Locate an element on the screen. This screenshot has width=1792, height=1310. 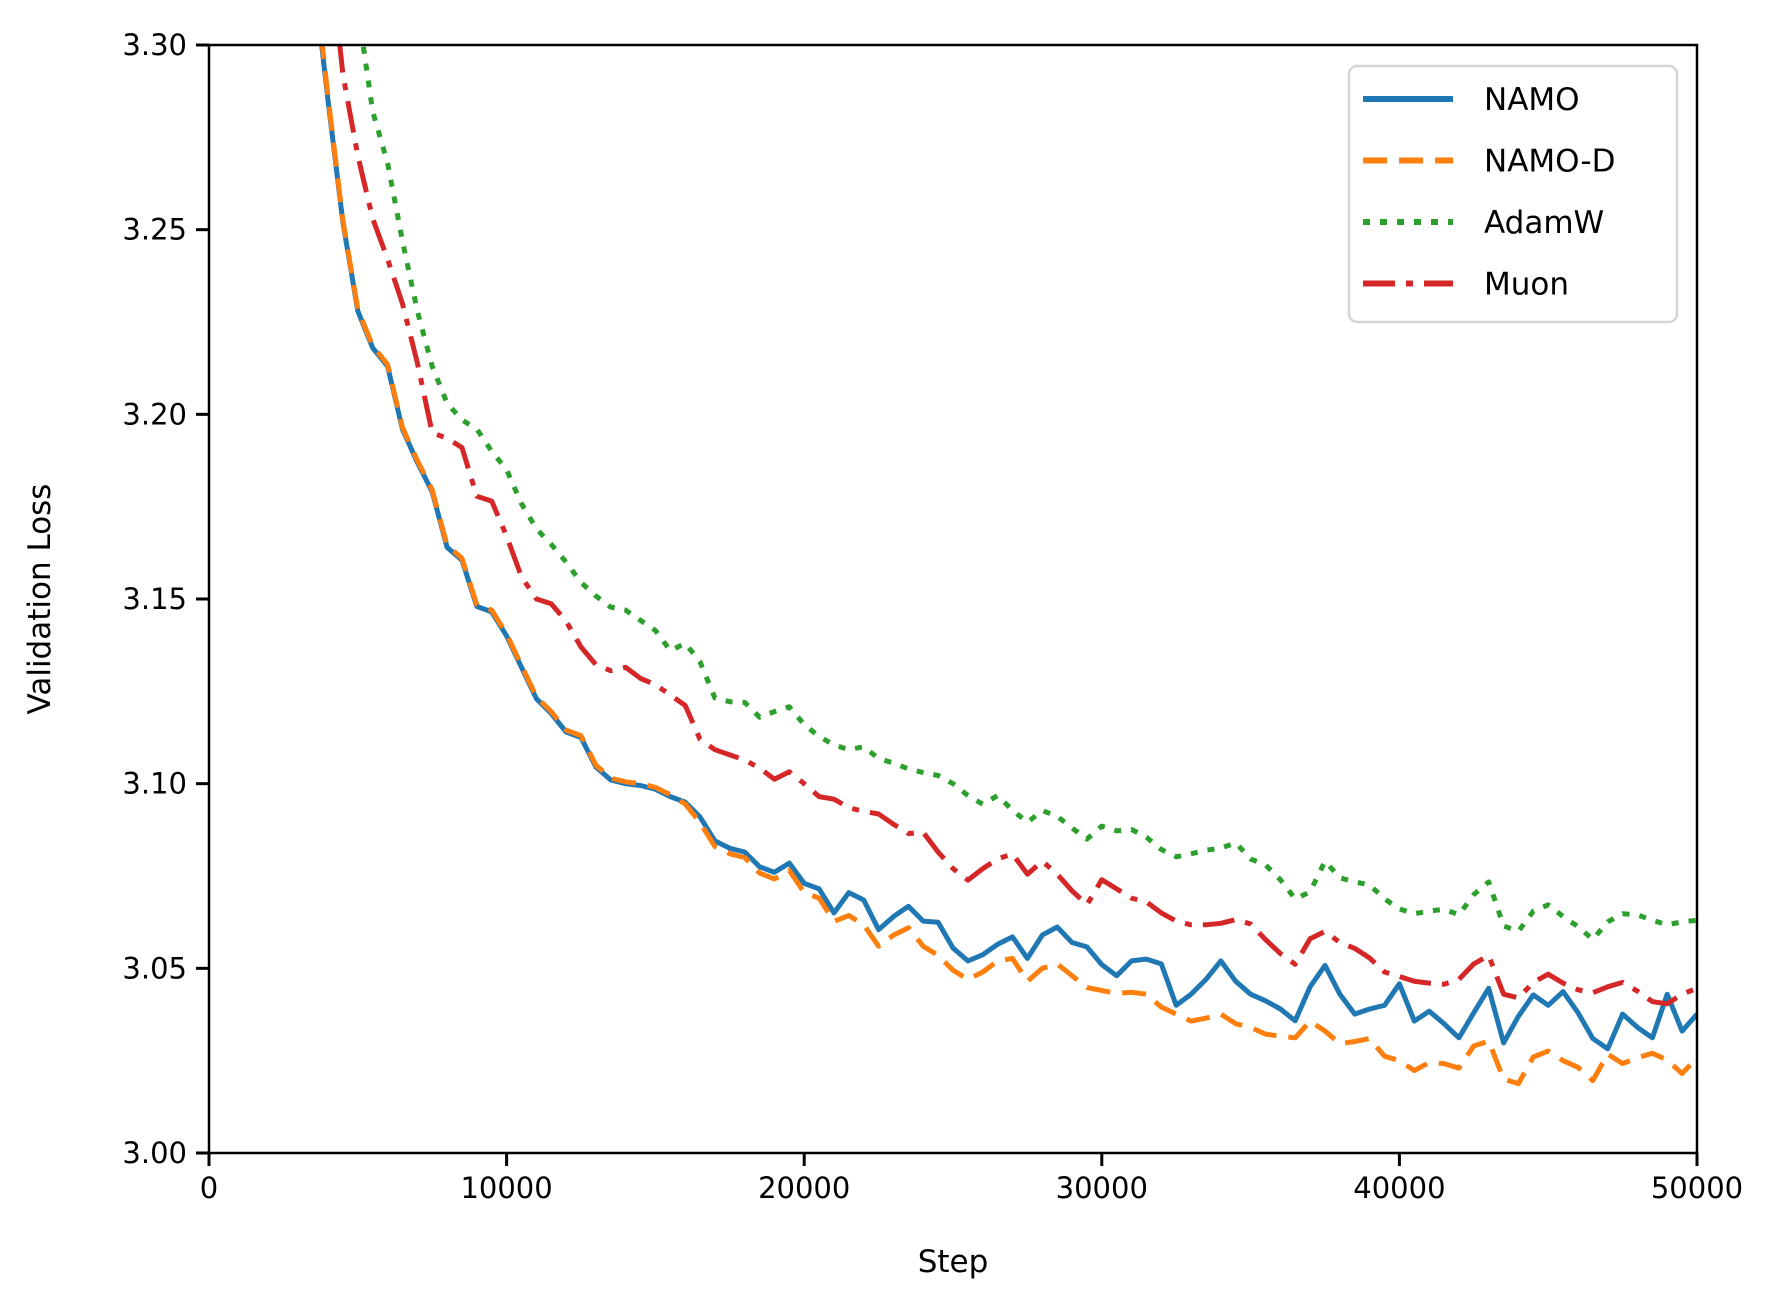
y-tick-label: 3.20 is located at coordinates (154, 414).